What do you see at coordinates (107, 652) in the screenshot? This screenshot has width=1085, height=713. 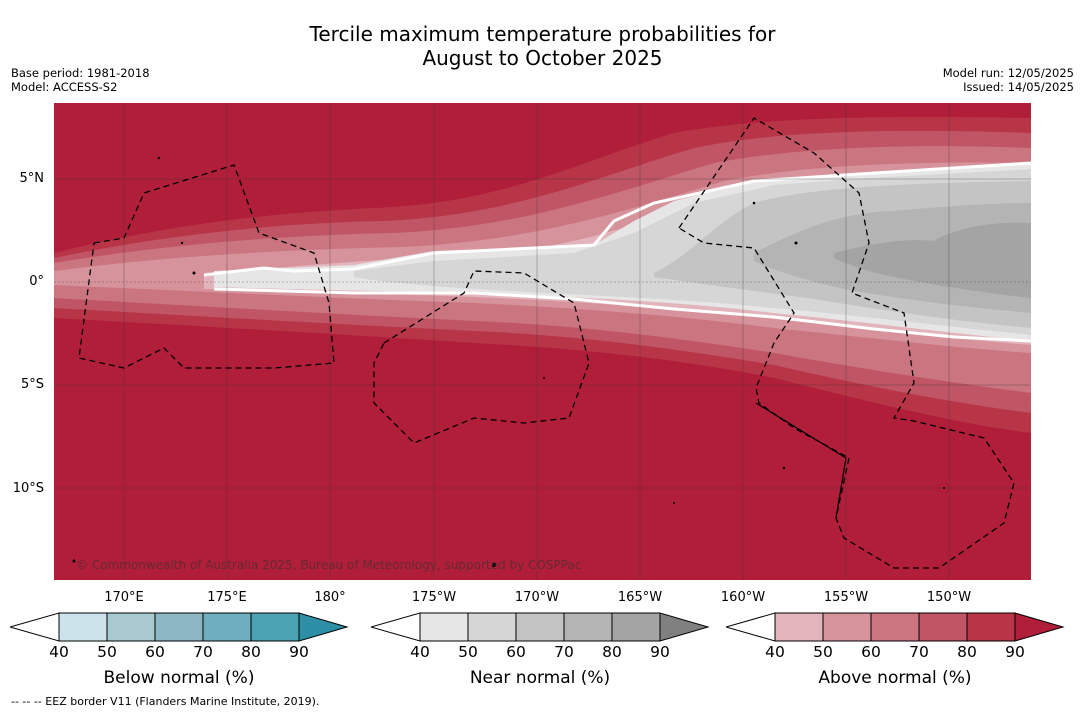 I see `tick-below-50: 50` at bounding box center [107, 652].